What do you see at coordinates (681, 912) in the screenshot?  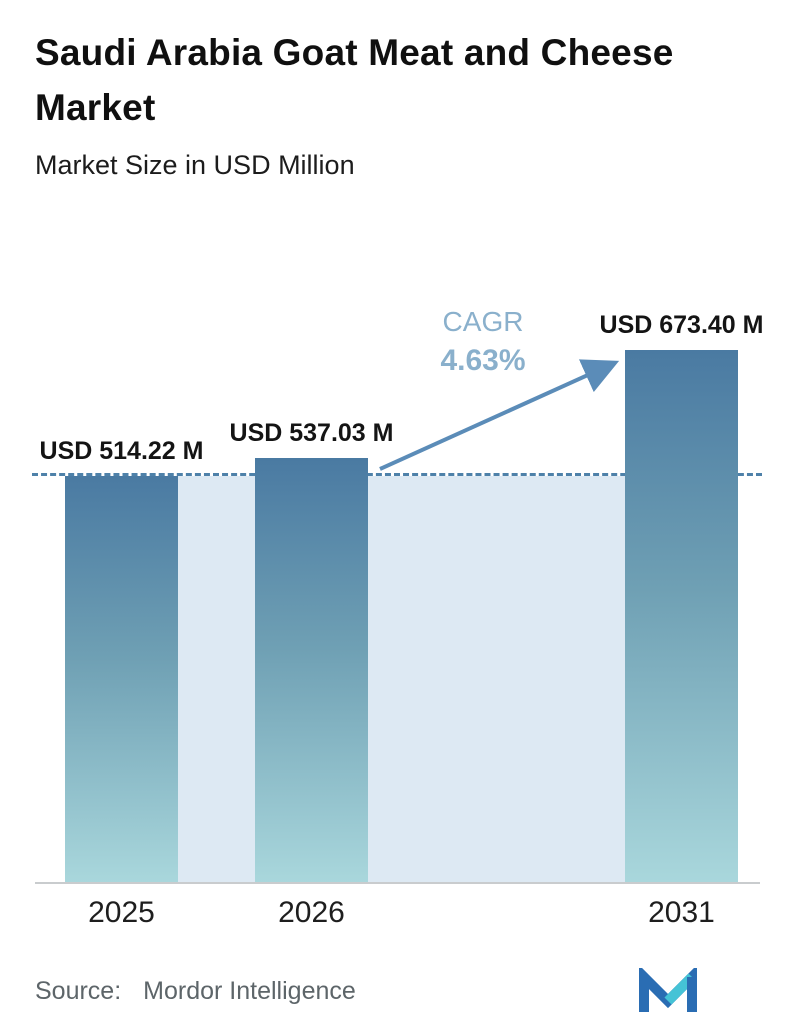 I see `x-axis-label: 2031` at bounding box center [681, 912].